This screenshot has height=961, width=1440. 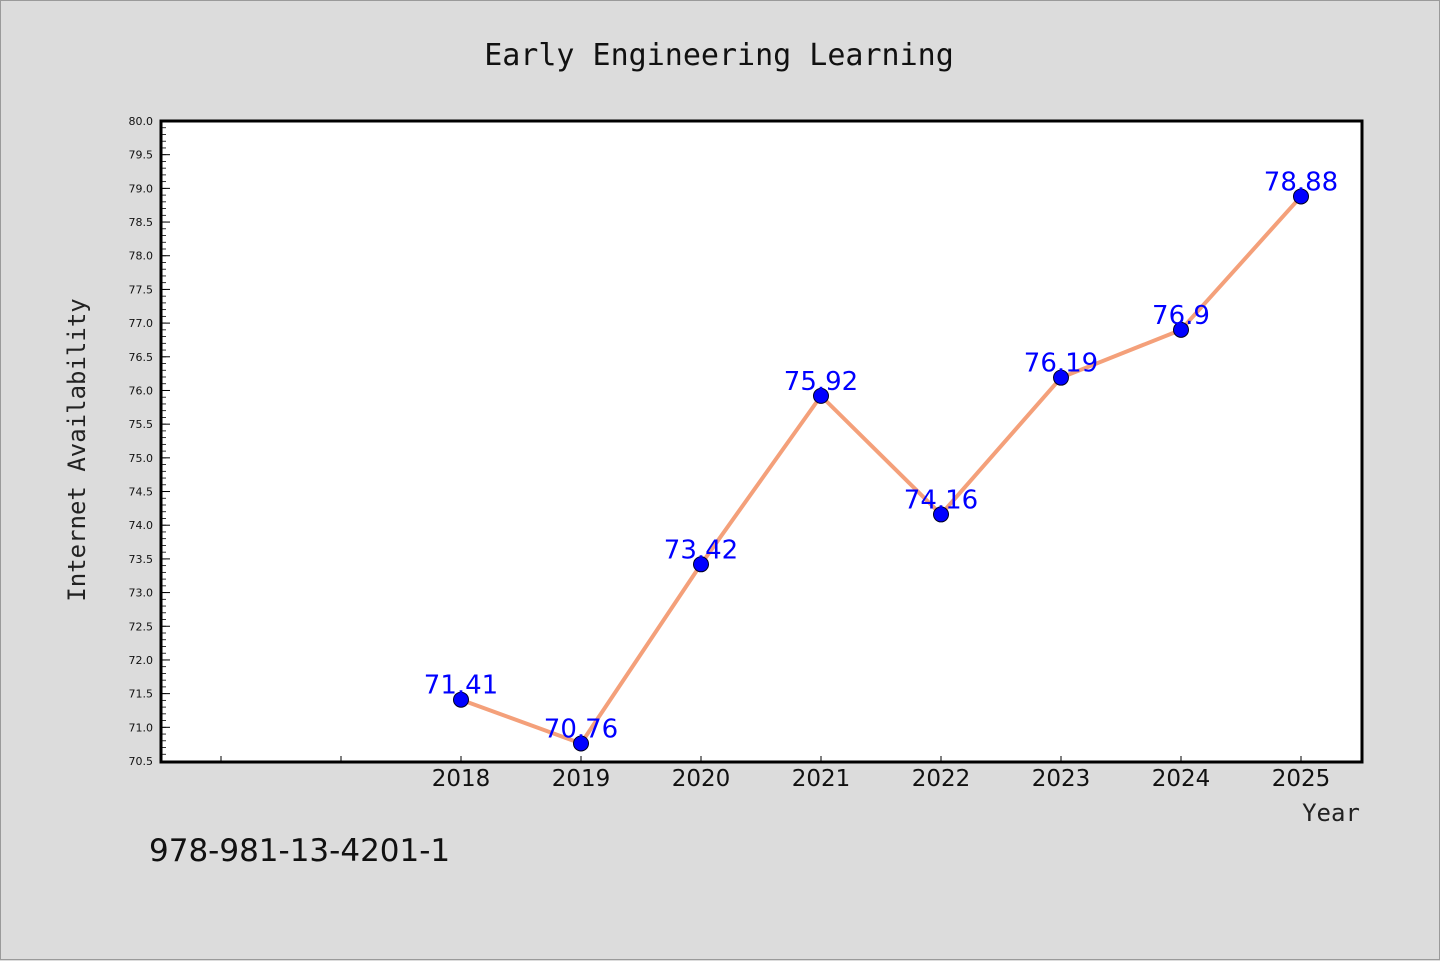 I want to click on x-tick-label: 2018, so click(x=461, y=779).